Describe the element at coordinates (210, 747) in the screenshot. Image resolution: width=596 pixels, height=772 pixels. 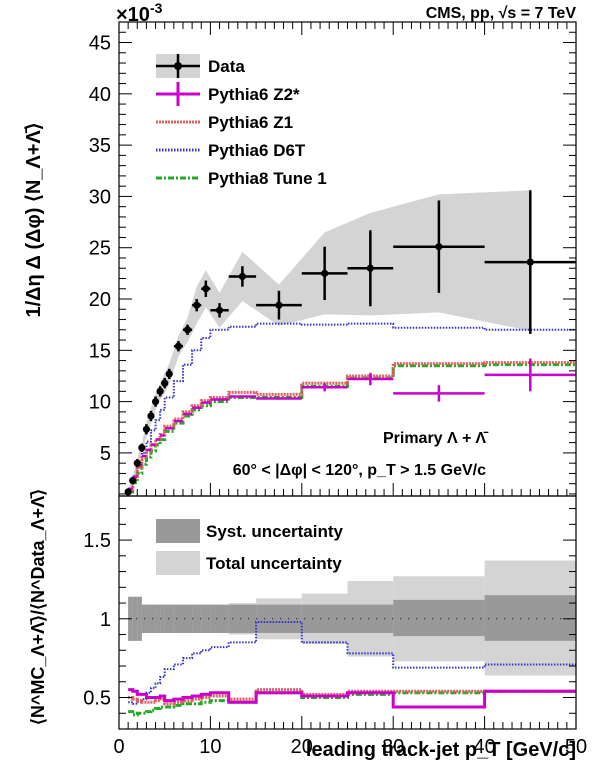
I see `bottom-x-tick-label: 10` at that location.